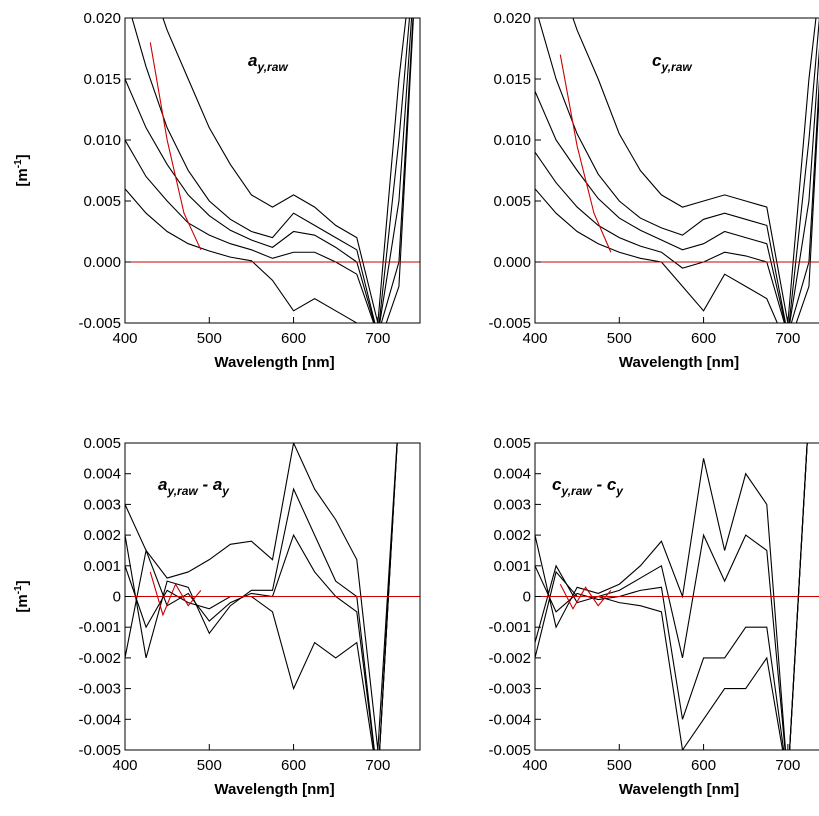 The image size is (819, 816). I want to click on annotation: ay,raw, so click(268, 62).